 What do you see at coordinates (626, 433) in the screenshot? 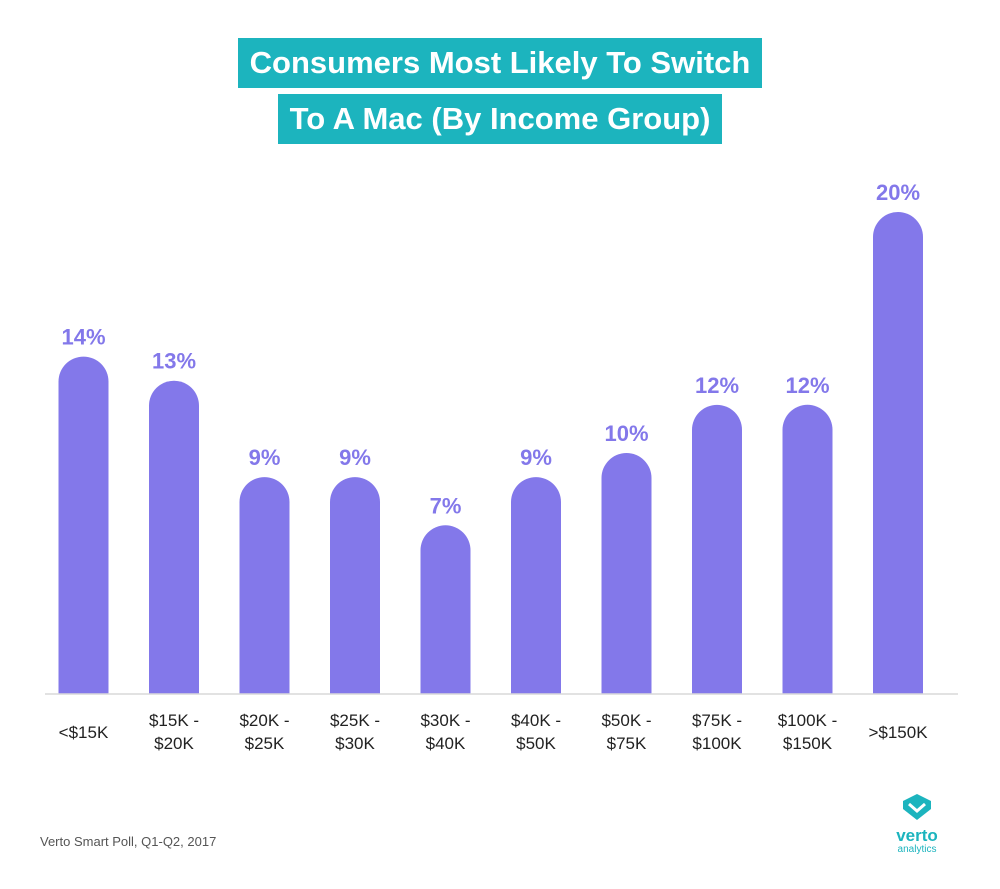
I see `value-label-6: 10%` at bounding box center [626, 433].